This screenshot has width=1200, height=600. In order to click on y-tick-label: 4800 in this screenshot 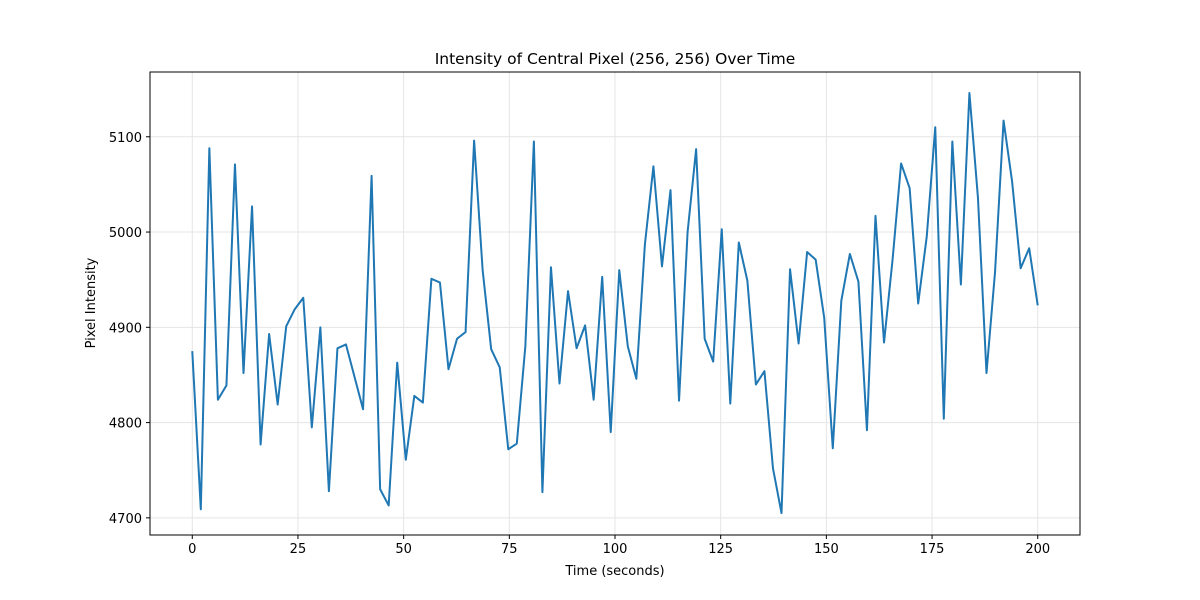, I will do `click(125, 424)`.